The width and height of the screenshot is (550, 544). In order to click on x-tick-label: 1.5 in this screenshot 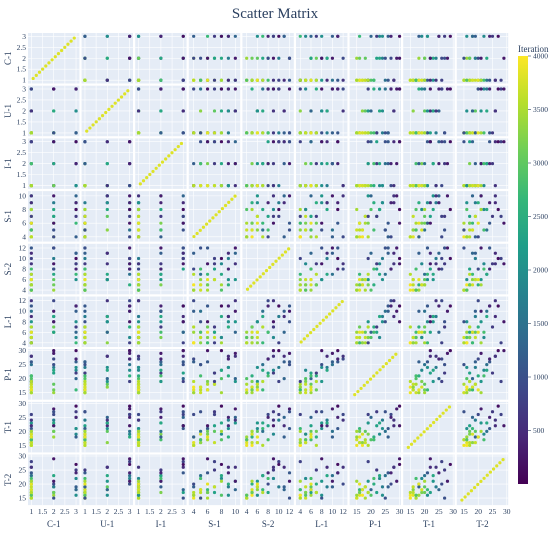, I will do `click(150, 511)`.